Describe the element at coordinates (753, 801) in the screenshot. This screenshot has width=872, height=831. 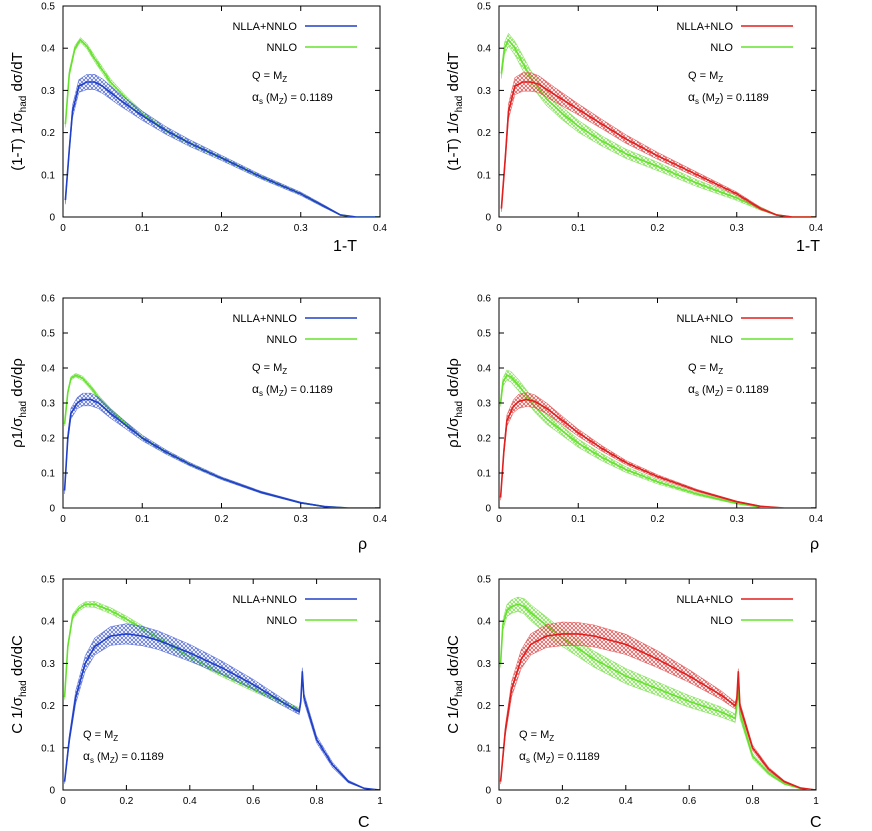
I see `x-tick-label: 0.8` at that location.